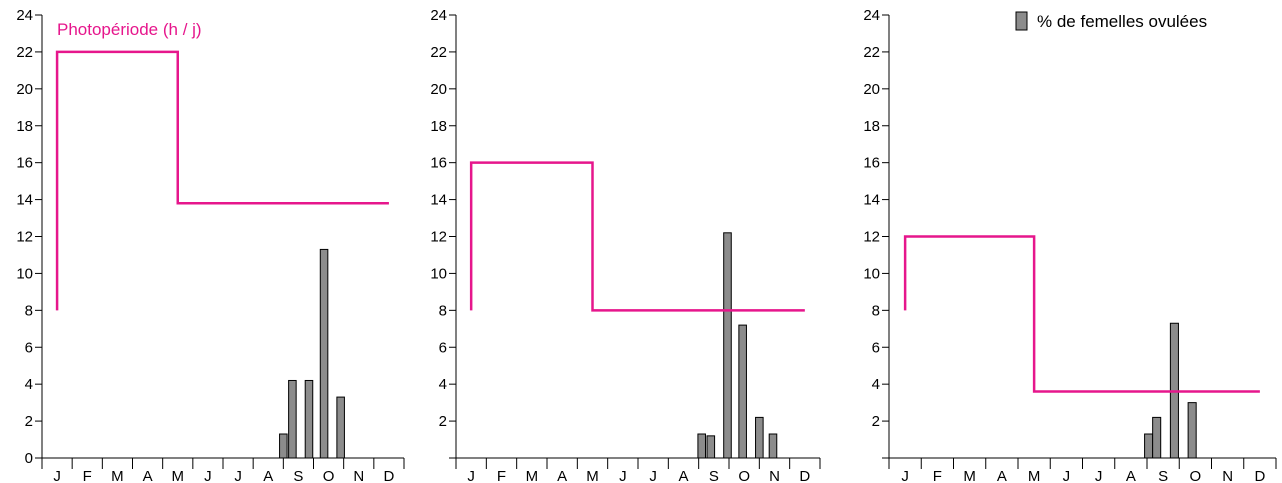 The image size is (1282, 483). Describe the element at coordinates (1122, 21) in the screenshot. I see `legend-label: % de femelles ovulées` at that location.